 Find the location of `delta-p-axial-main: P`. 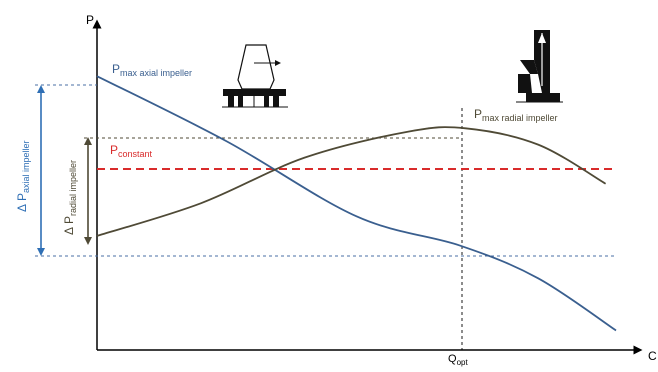

delta-p-axial-main: P is located at coordinates (22, 197).